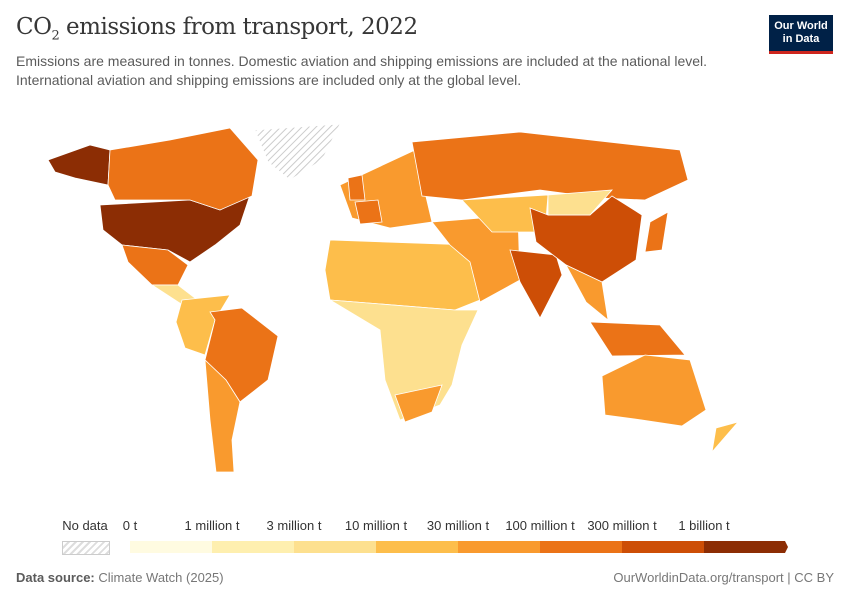  I want to click on legend-arrow-icon, so click(784, 547).